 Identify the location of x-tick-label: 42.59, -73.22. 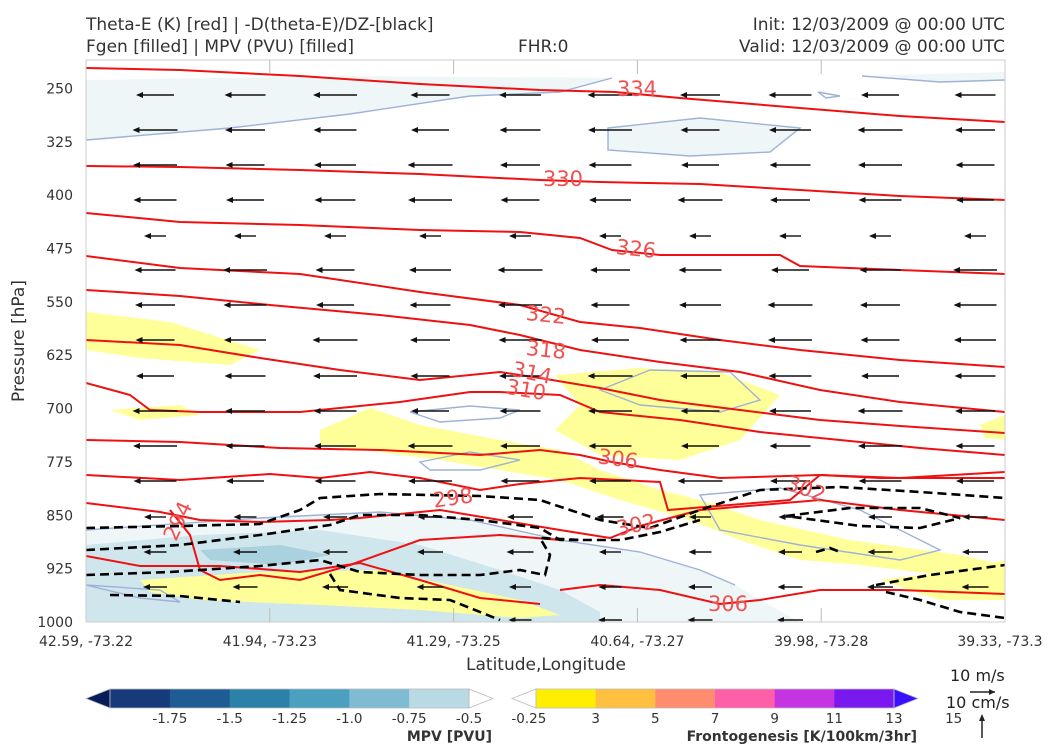
(86, 642).